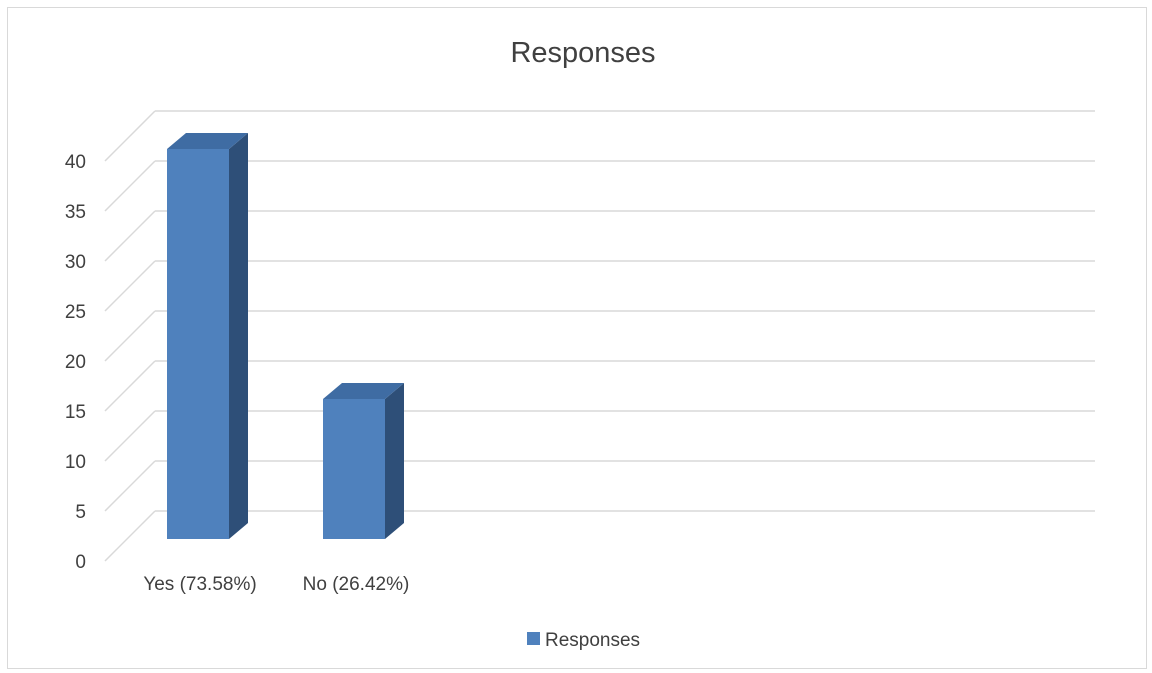 The width and height of the screenshot is (1152, 673). What do you see at coordinates (199, 584) in the screenshot?
I see `x-tick-label-0: Yes (73.58%)` at bounding box center [199, 584].